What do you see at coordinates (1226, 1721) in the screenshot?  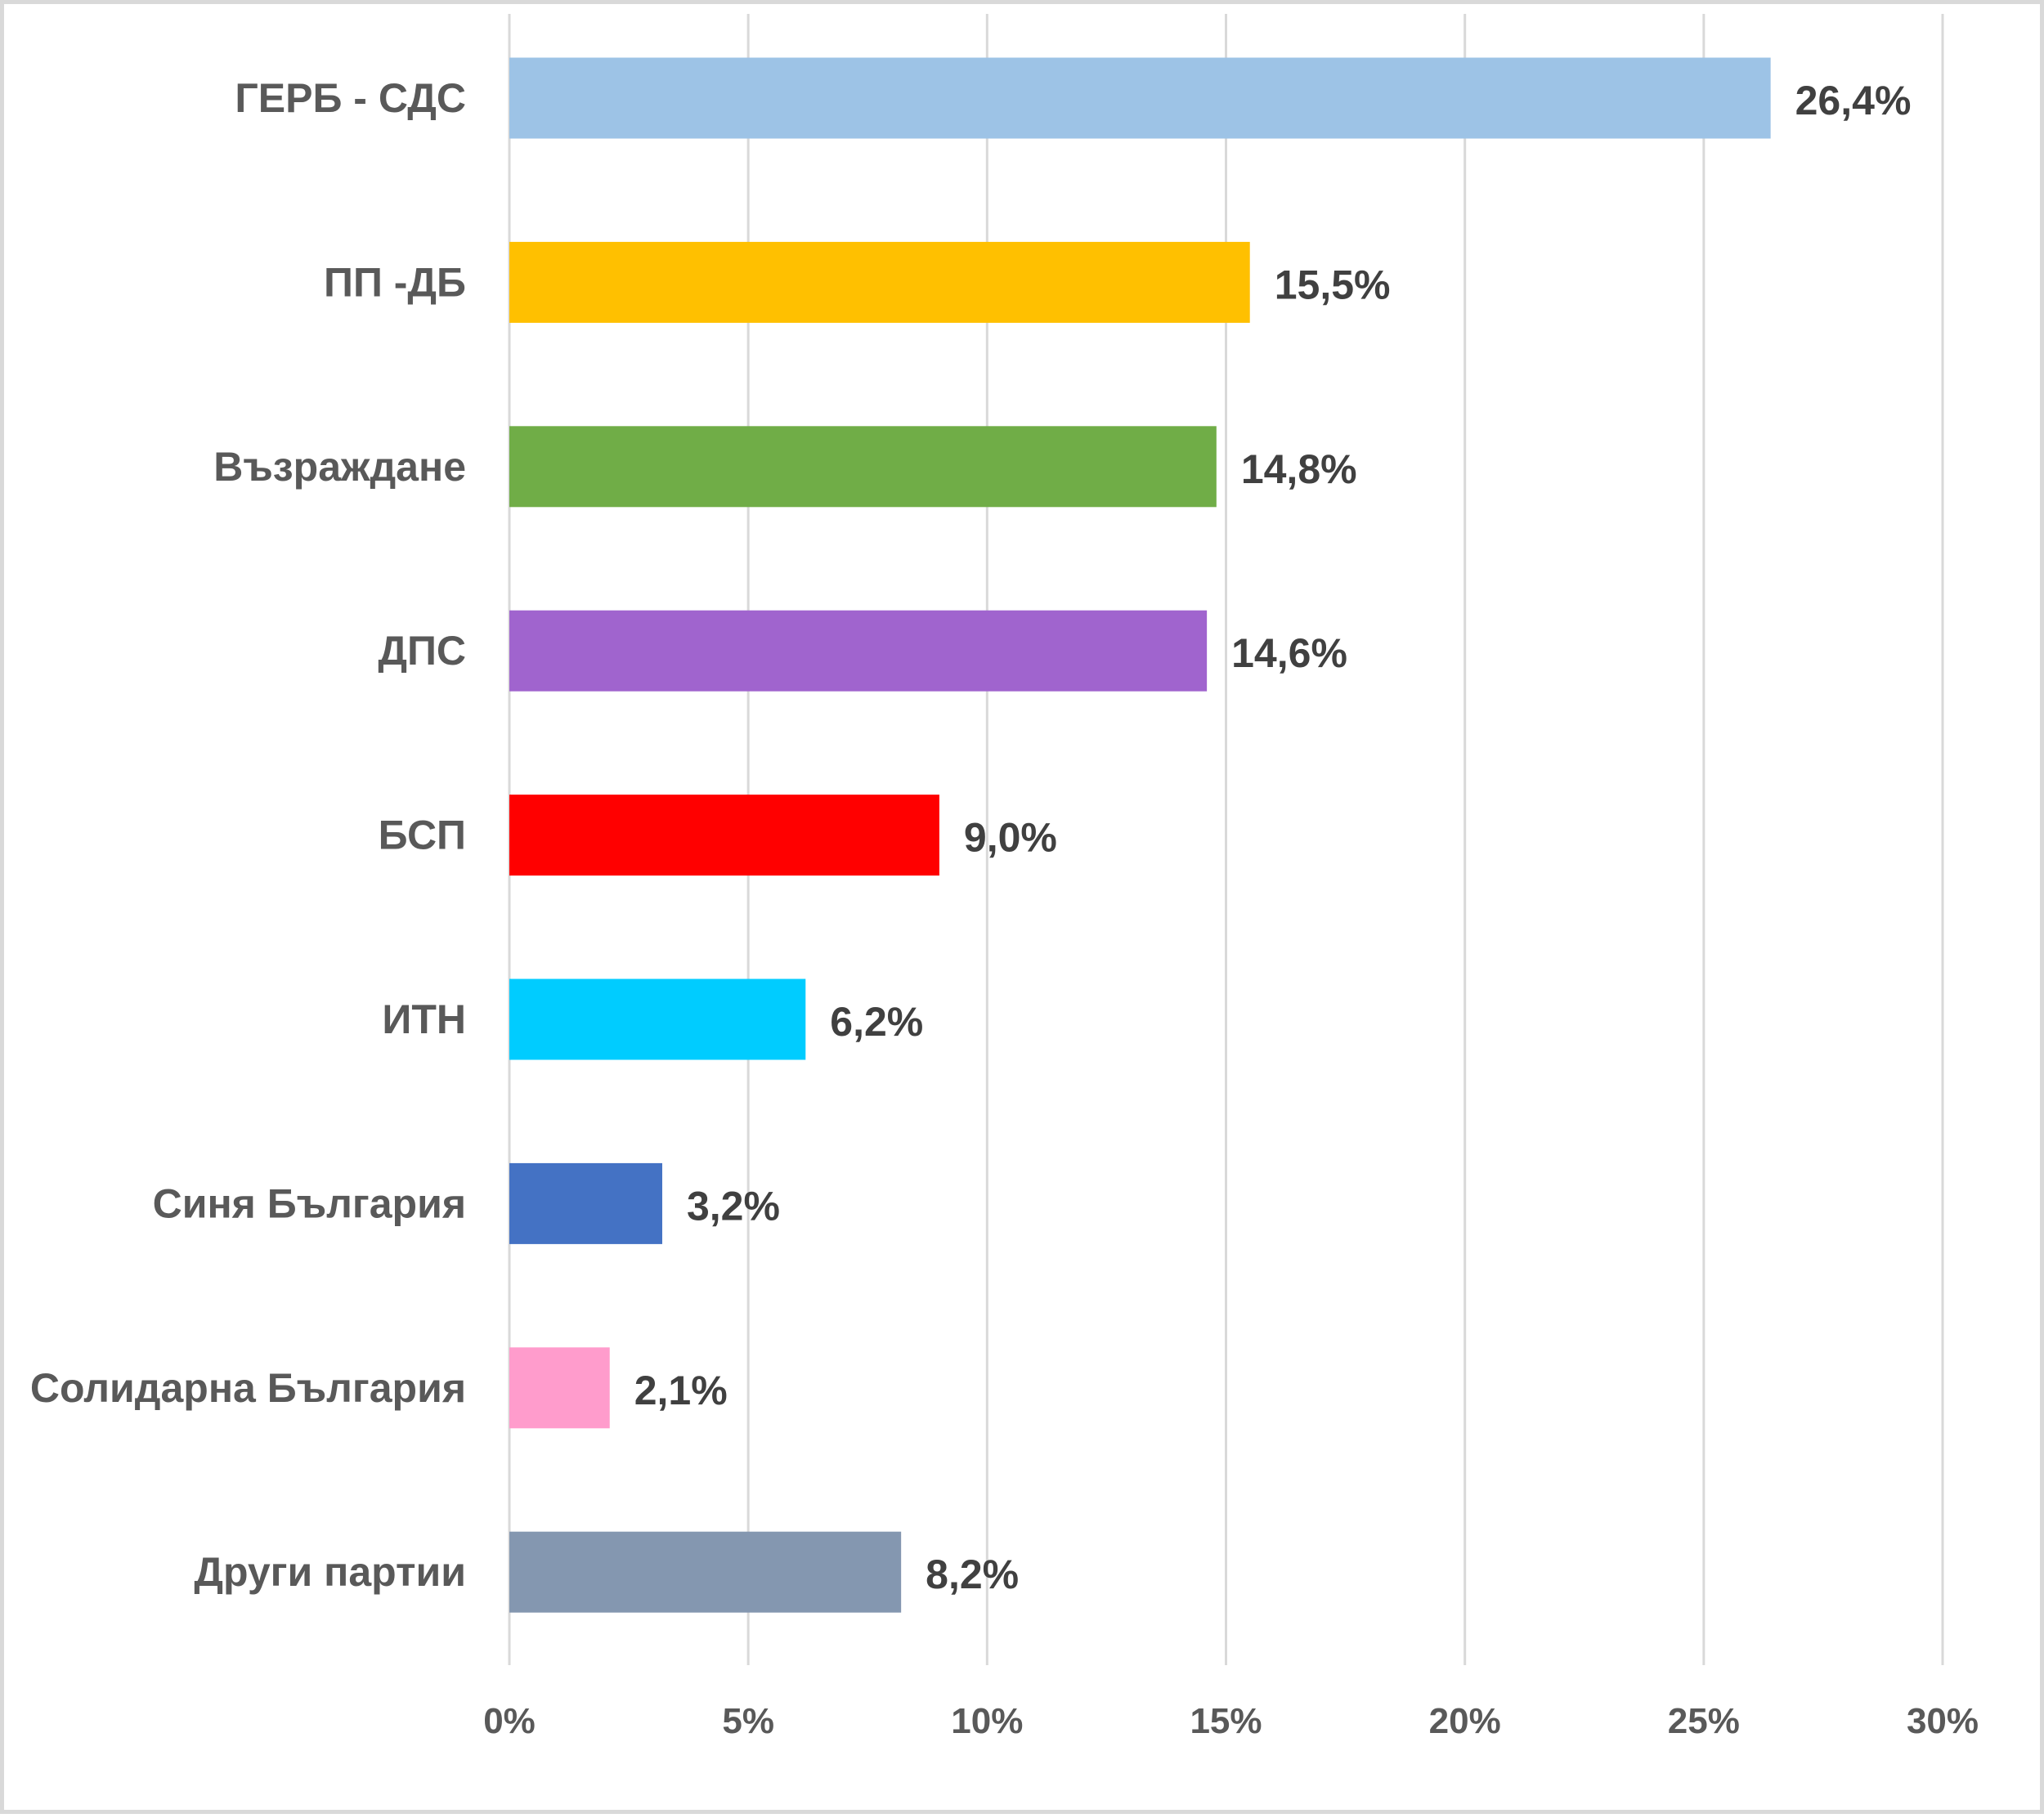 I see `x-tick-label: 15%` at bounding box center [1226, 1721].